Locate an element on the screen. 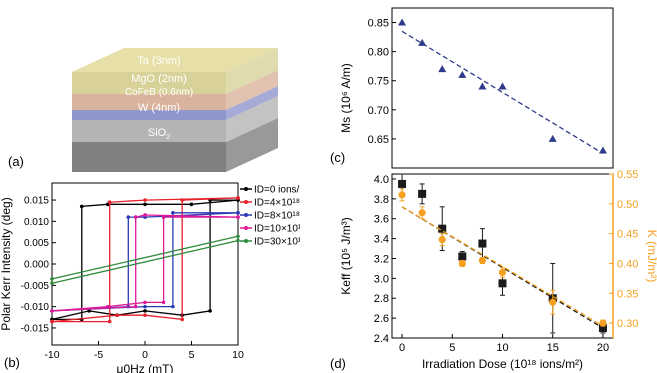  y-tick-label: -0.010 is located at coordinates (35, 307).